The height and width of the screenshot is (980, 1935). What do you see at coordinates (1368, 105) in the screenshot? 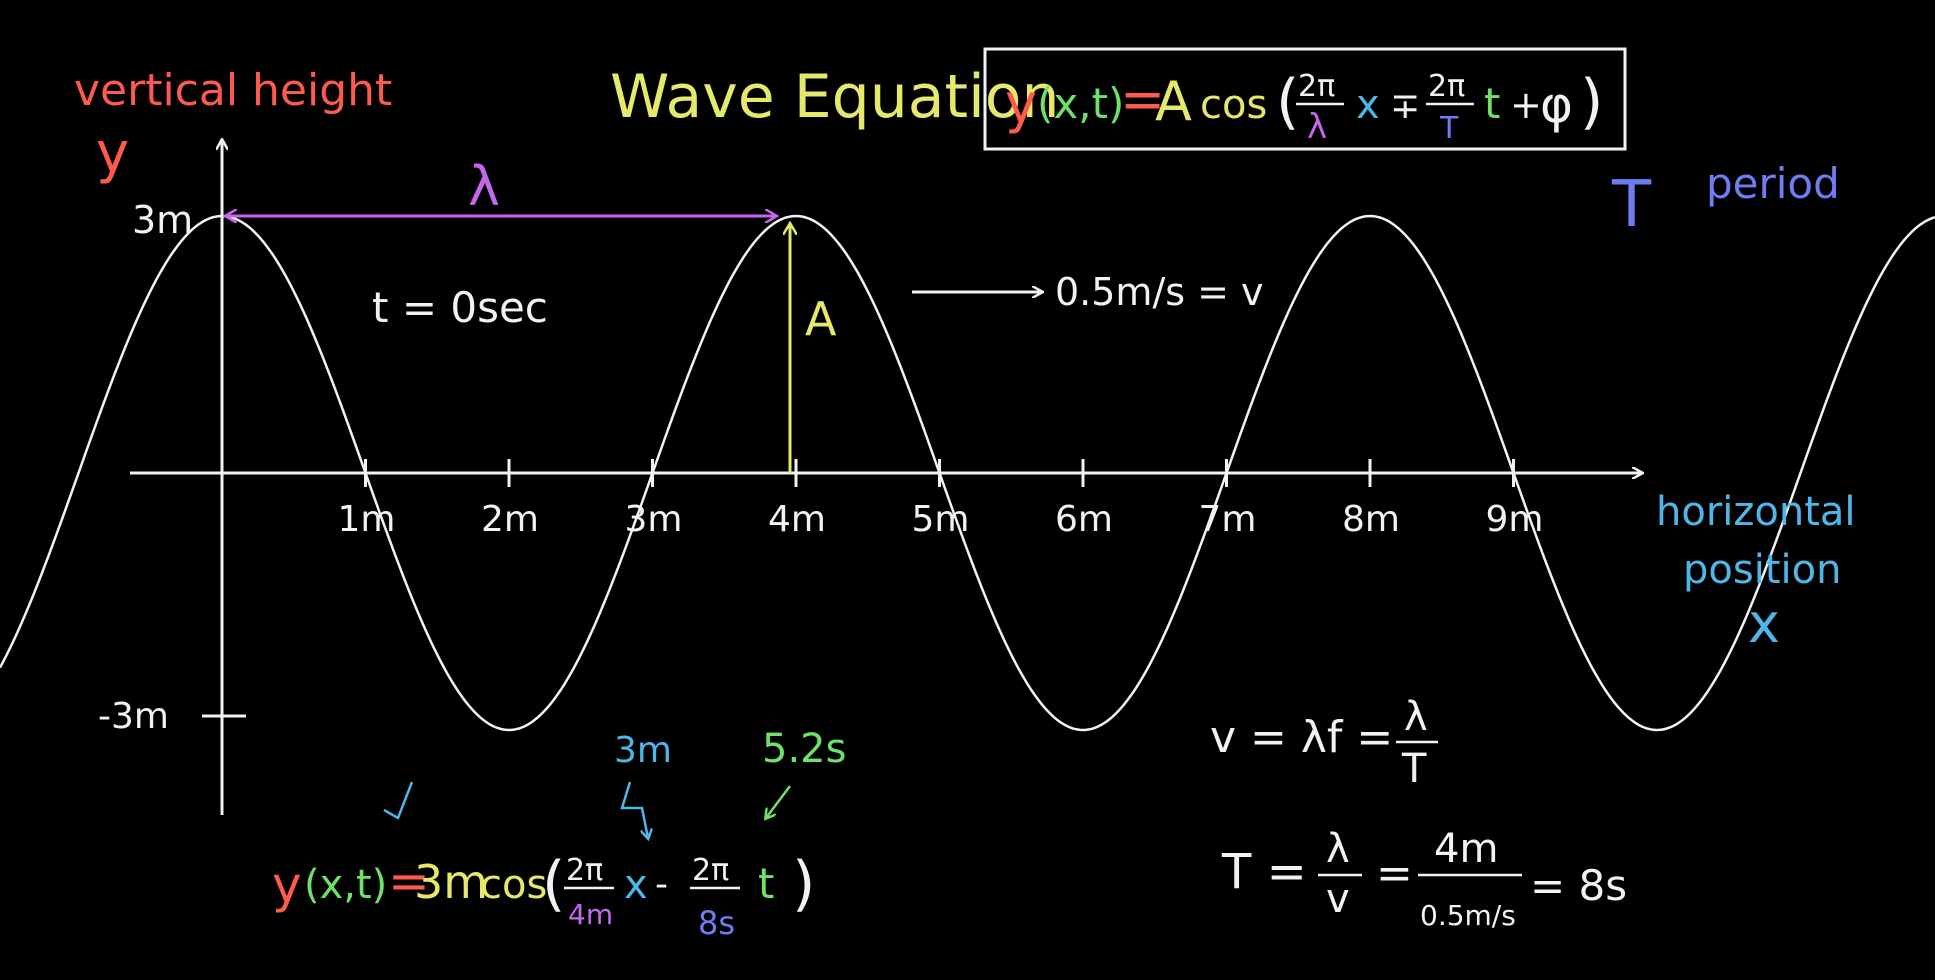
I see `gen-x: x` at bounding box center [1368, 105].